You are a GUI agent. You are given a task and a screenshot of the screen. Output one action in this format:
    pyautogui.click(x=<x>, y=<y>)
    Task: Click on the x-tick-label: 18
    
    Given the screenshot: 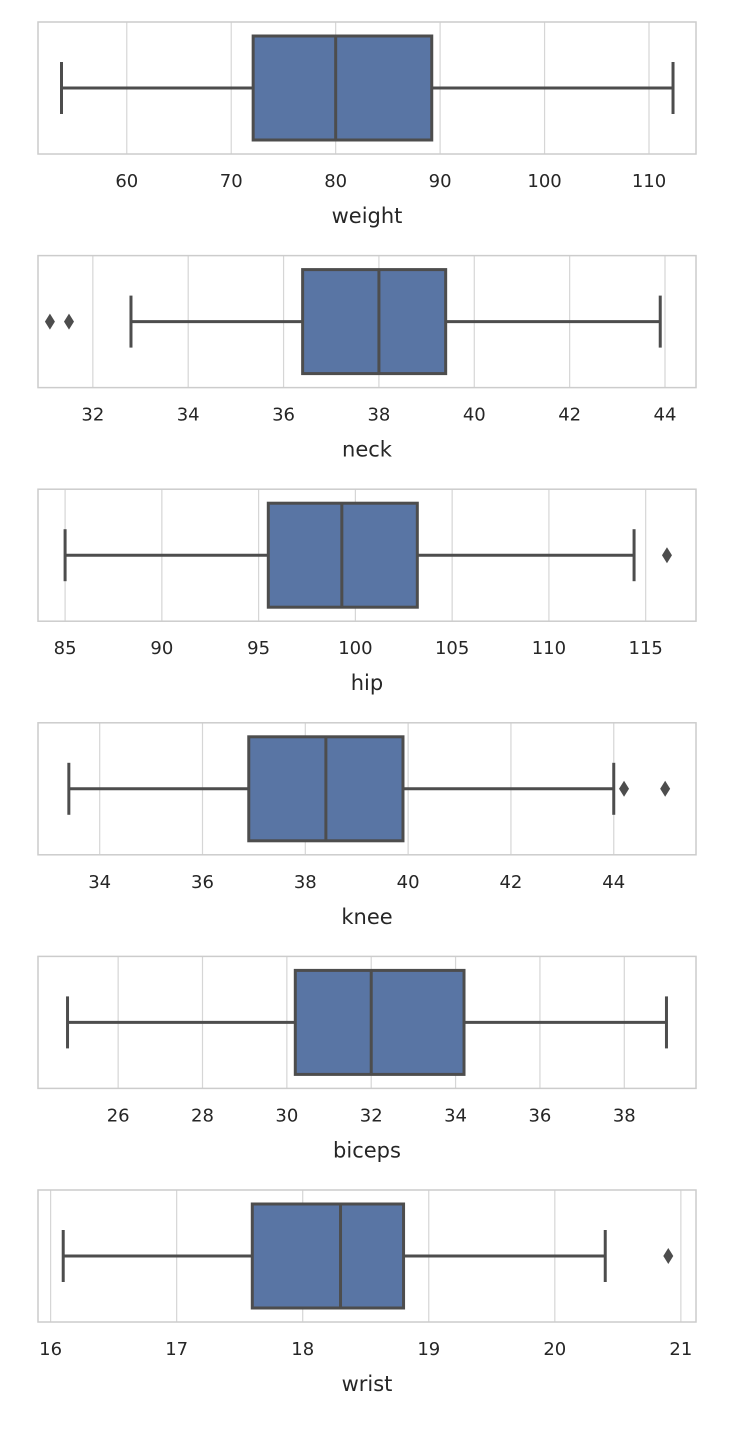 What is the action you would take?
    pyautogui.click(x=302, y=1349)
    